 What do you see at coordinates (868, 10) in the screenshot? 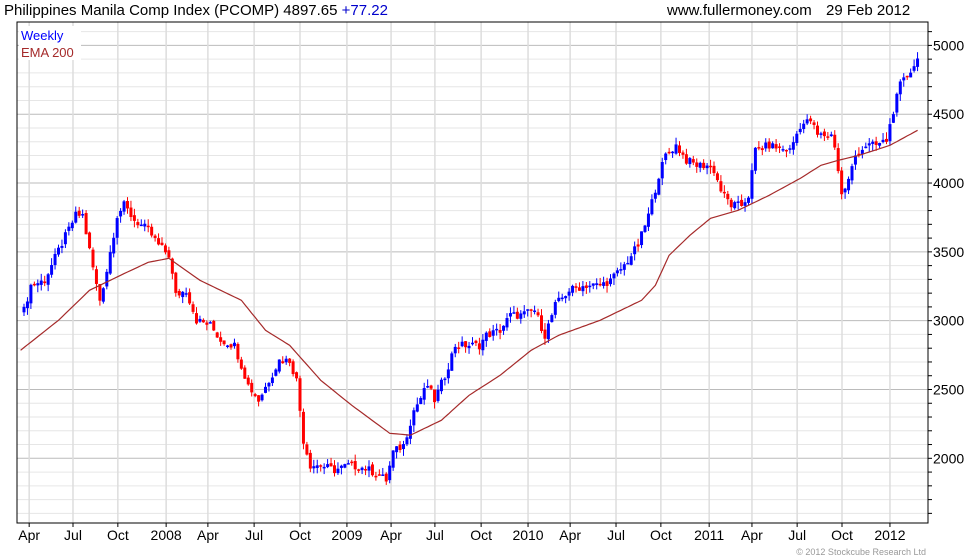
I see `chart-date: 29 Feb 2012` at bounding box center [868, 10].